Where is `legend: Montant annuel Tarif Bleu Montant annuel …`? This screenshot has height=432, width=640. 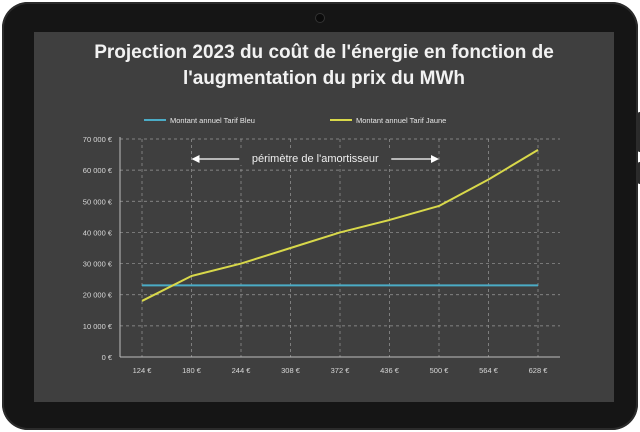 legend: Montant annuel Tarif Bleu Montant annuel … is located at coordinates (295, 120).